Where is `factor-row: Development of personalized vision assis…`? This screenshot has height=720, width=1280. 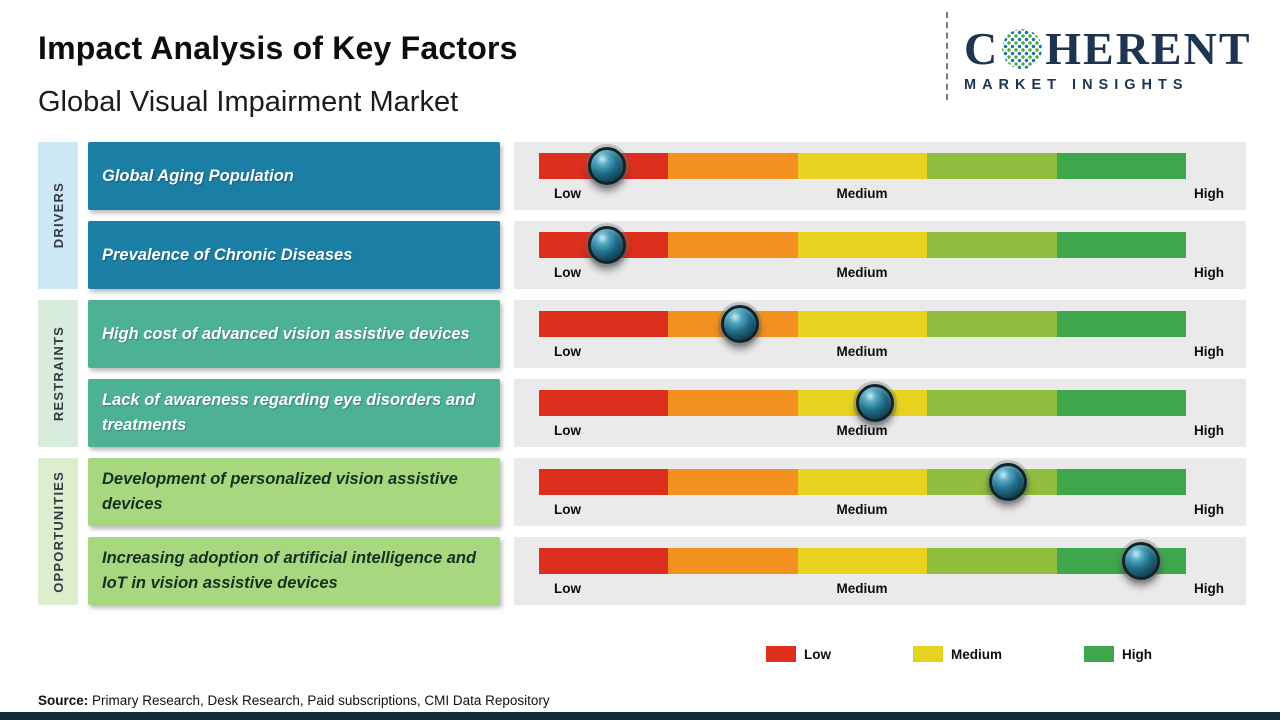
factor-row: Development of personalized vision assis… is located at coordinates (667, 492).